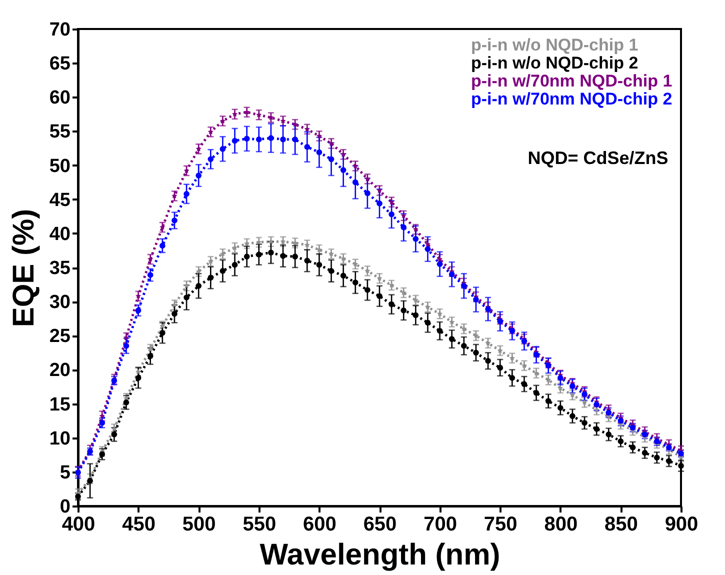  What do you see at coordinates (380, 525) in the screenshot?
I see `x-tick-label: 650` at bounding box center [380, 525].